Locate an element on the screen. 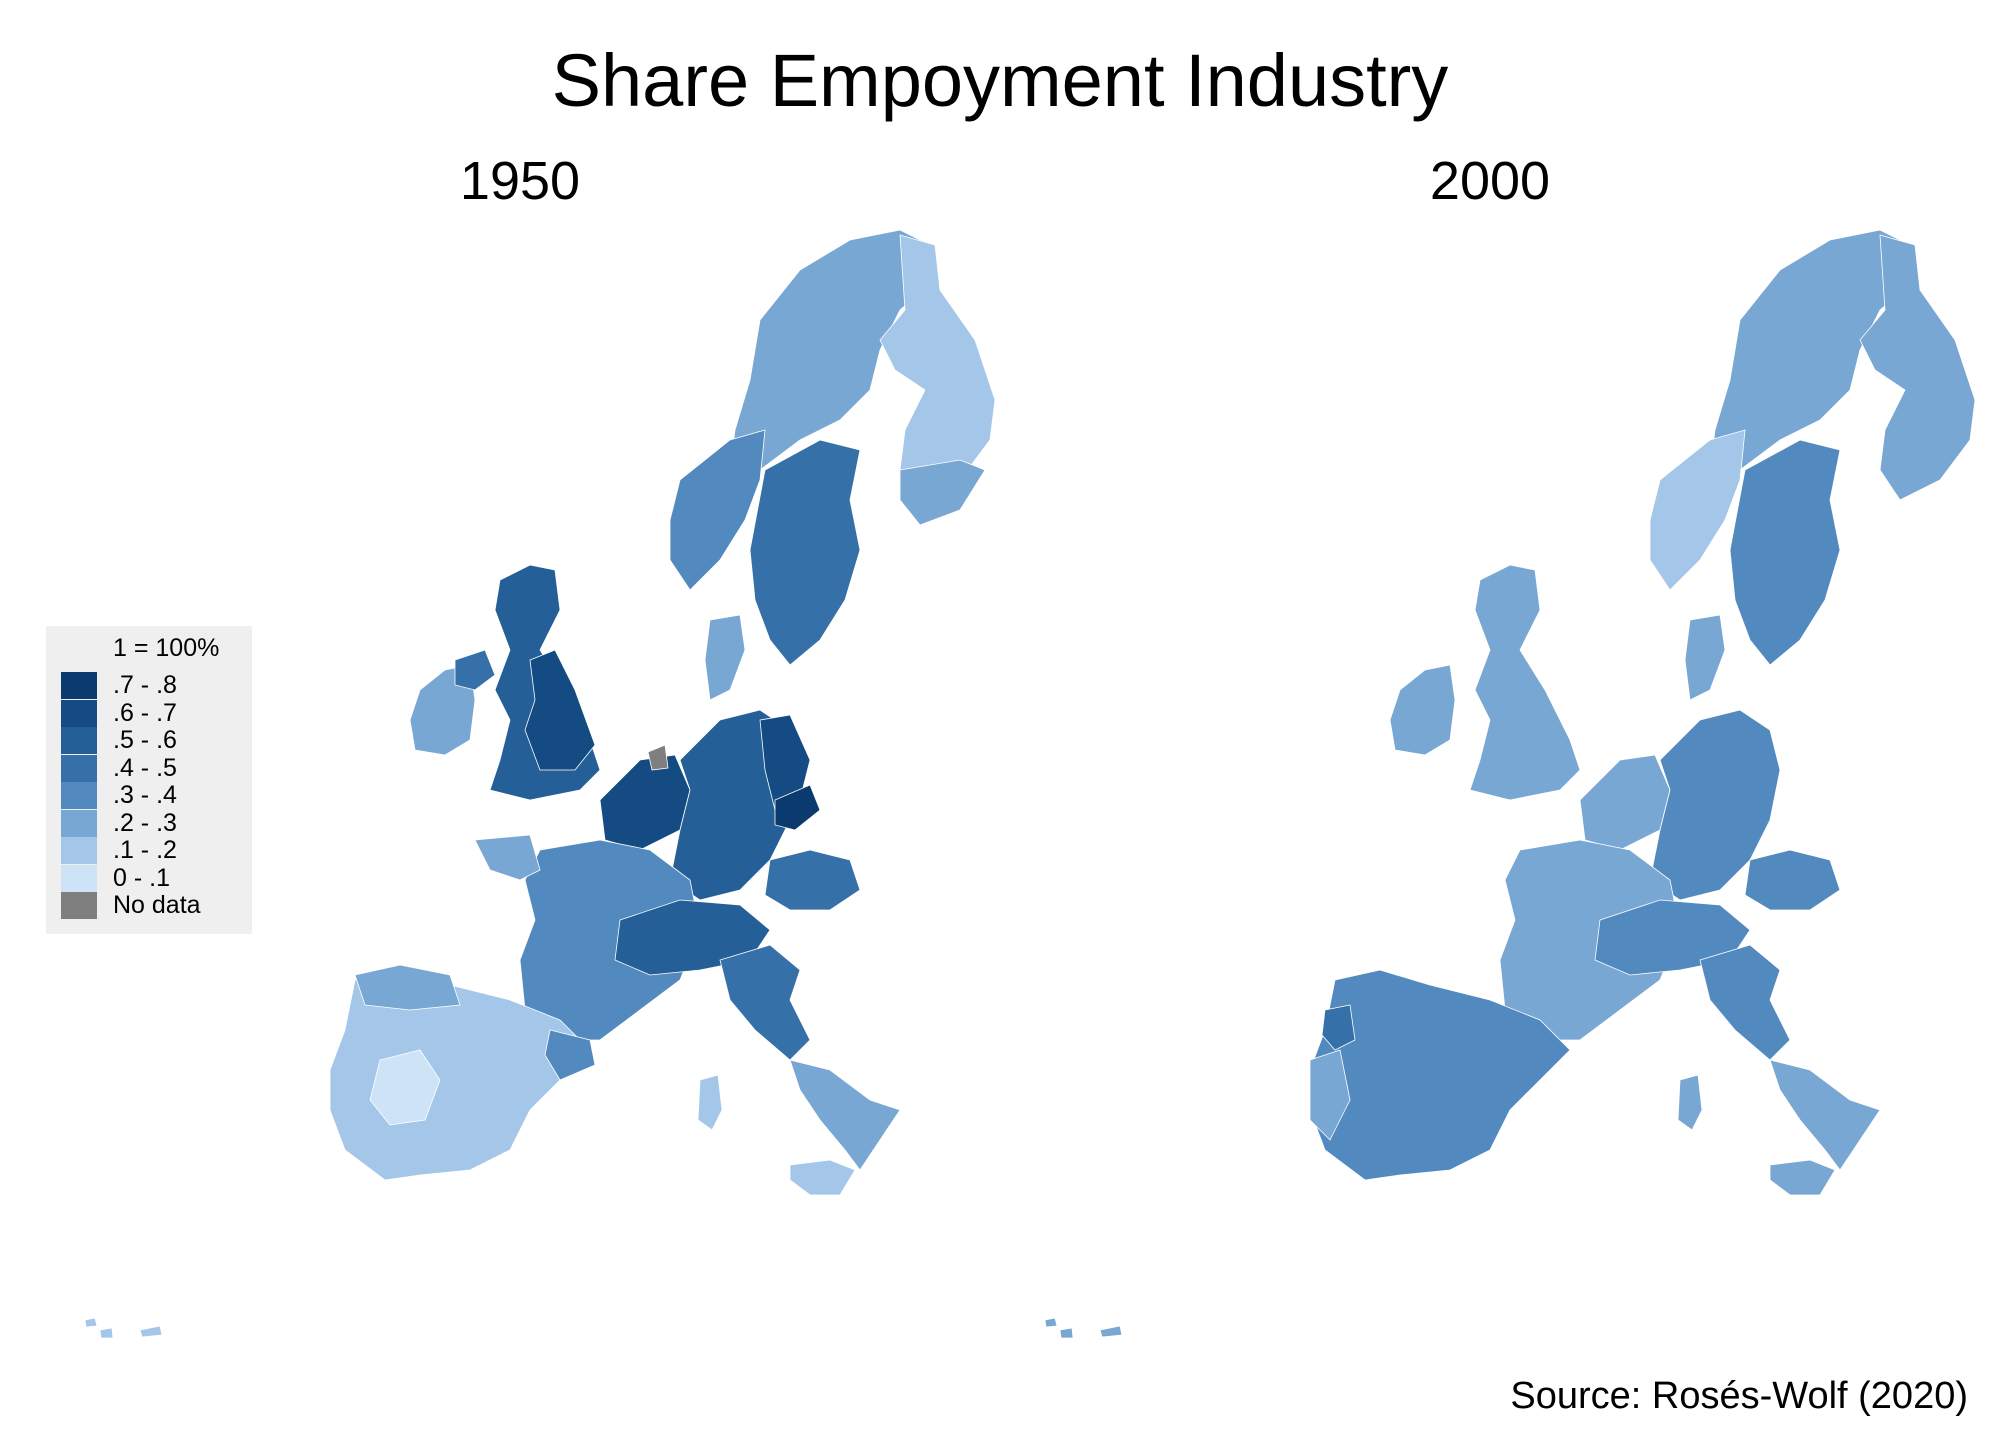  region-england-north is located at coordinates (560, 710).